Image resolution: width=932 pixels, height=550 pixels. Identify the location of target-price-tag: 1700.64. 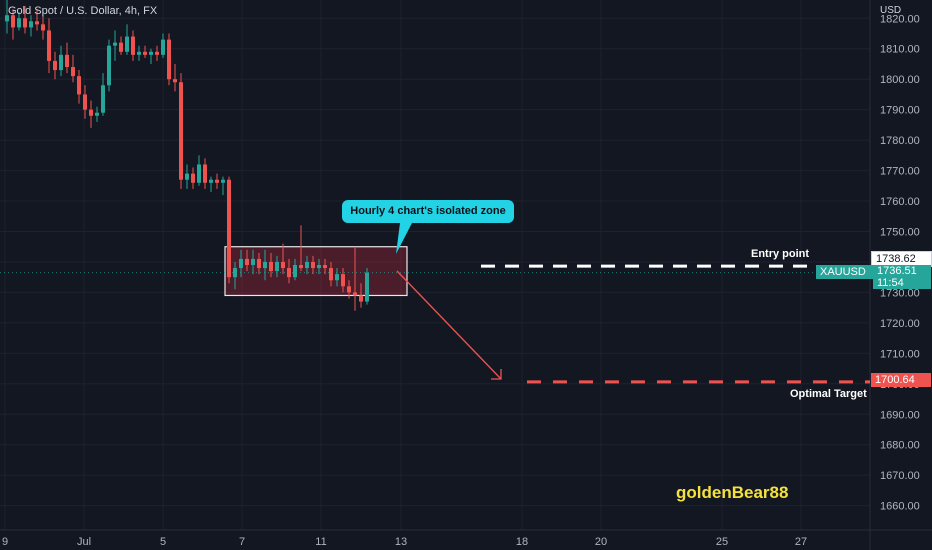
(901, 380).